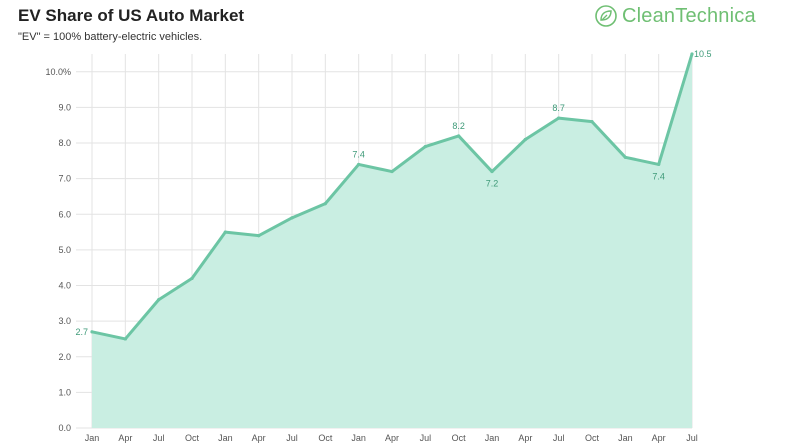 The height and width of the screenshot is (445, 800). What do you see at coordinates (492, 184) in the screenshot?
I see `data-label: 7.2` at bounding box center [492, 184].